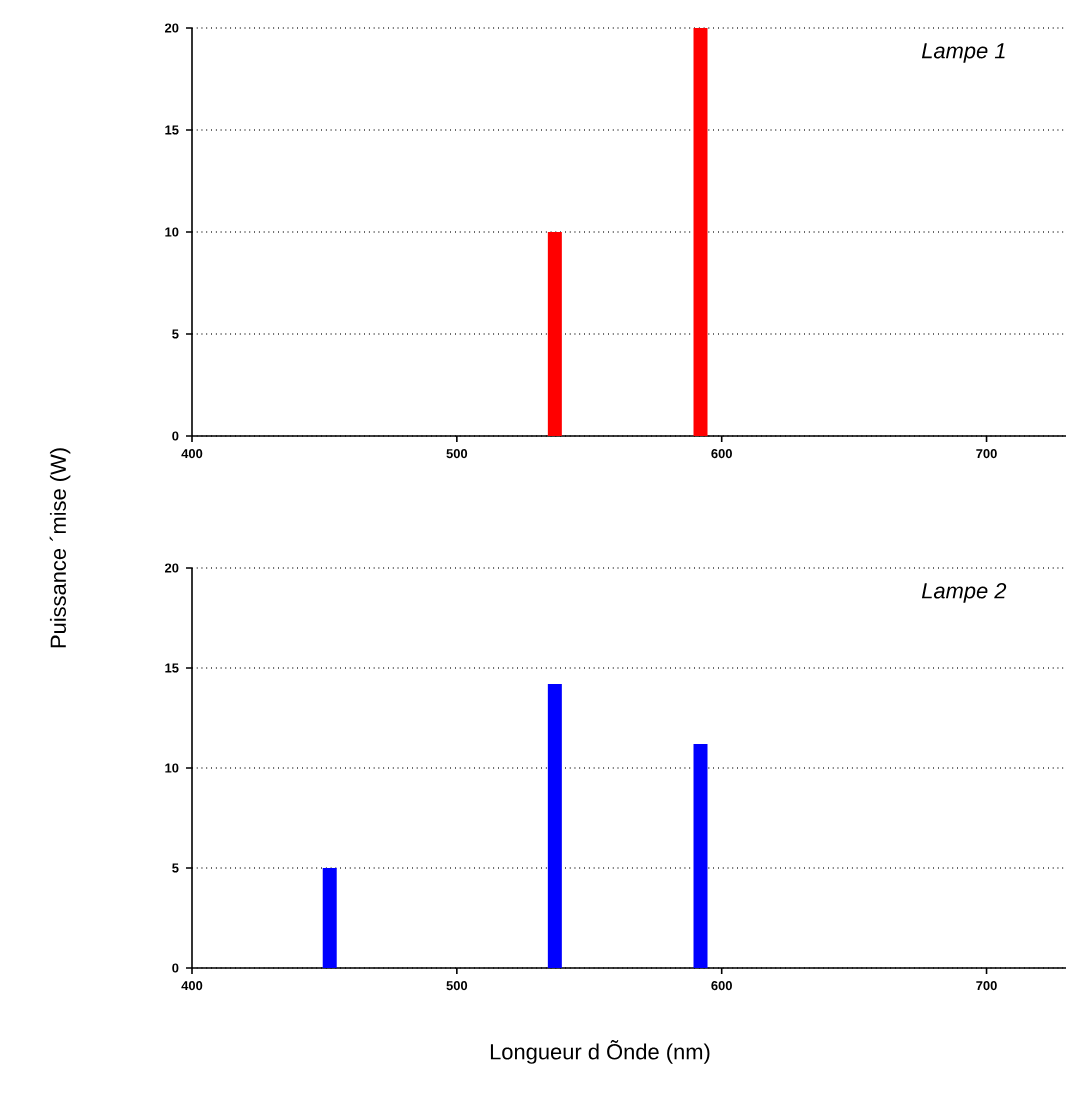 The width and height of the screenshot is (1068, 1098). Describe the element at coordinates (964, 593) in the screenshot. I see `text: Lampe 2` at that location.